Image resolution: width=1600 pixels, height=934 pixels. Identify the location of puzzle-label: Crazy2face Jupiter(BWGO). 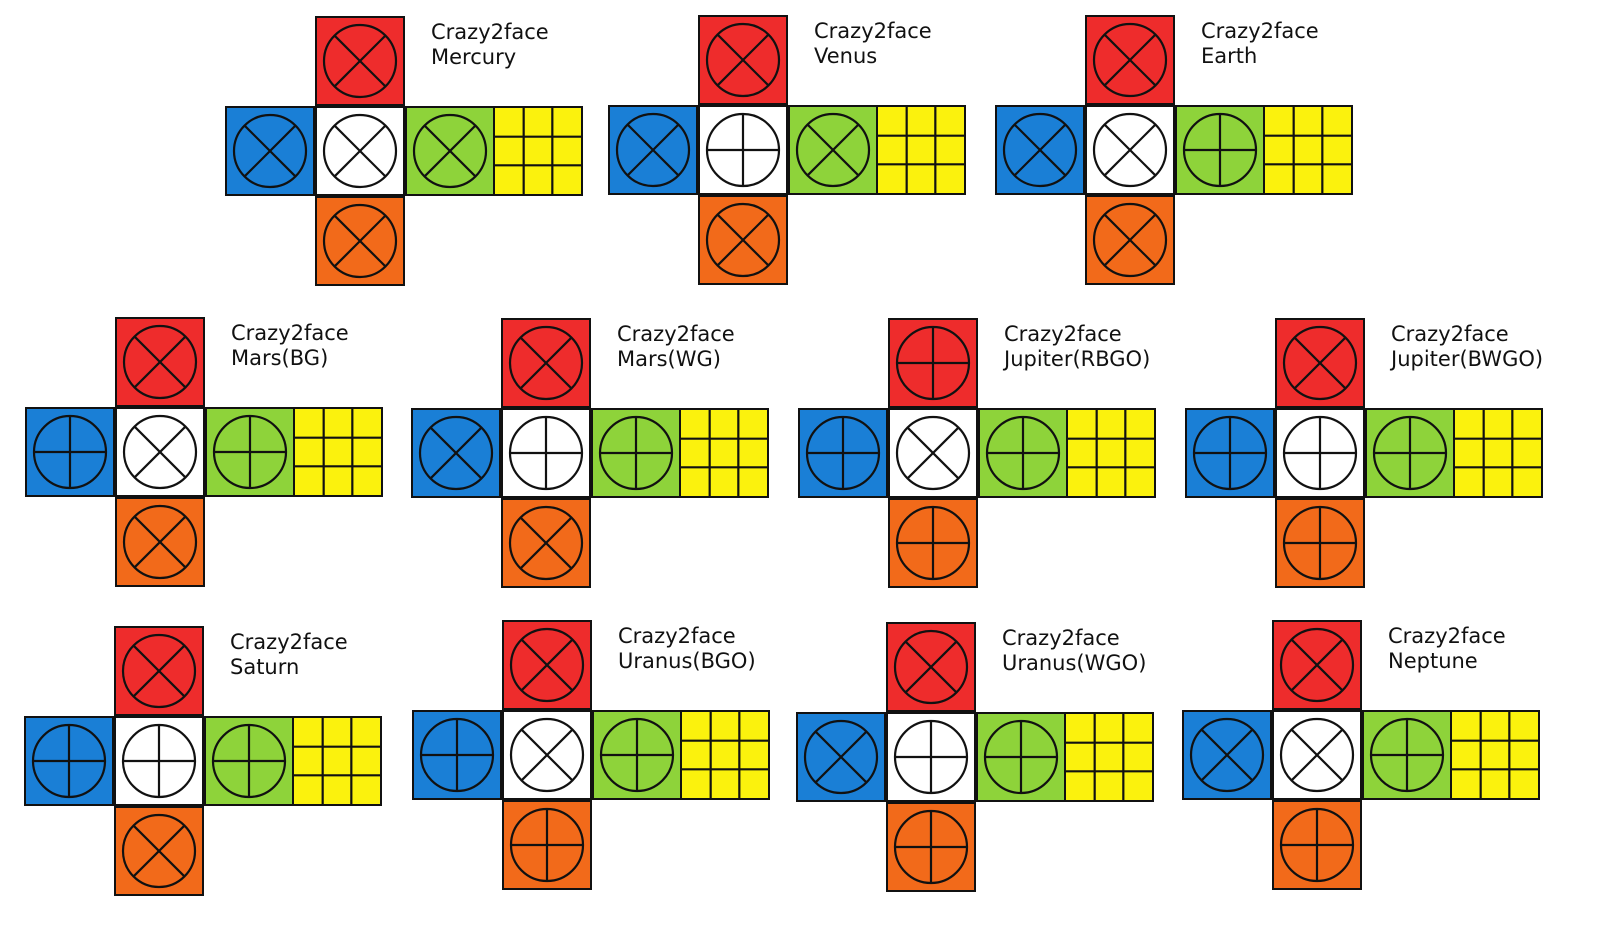
(1467, 347).